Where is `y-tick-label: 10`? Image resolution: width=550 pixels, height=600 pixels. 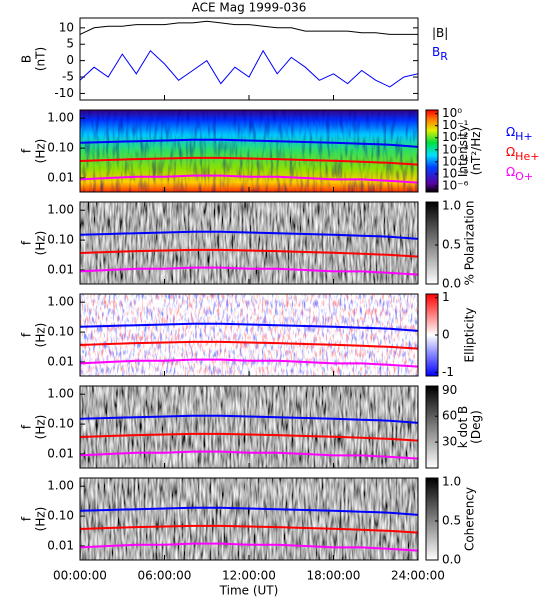 y-tick-label: 10 is located at coordinates (66, 27).